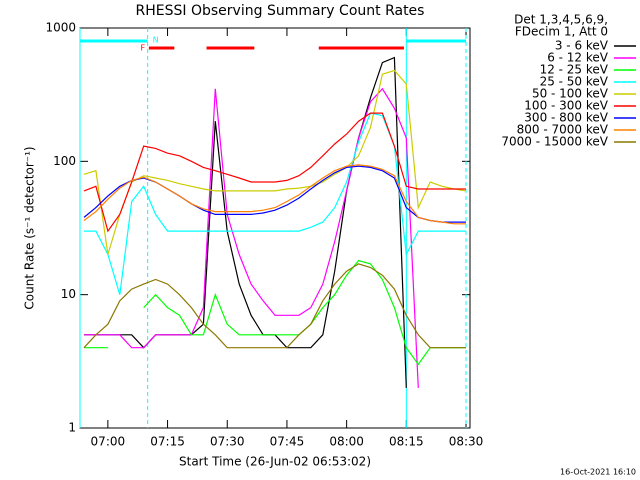 The height and width of the screenshot is (480, 640). What do you see at coordinates (406, 442) in the screenshot?
I see `x-tick-label: 08:15` at bounding box center [406, 442].